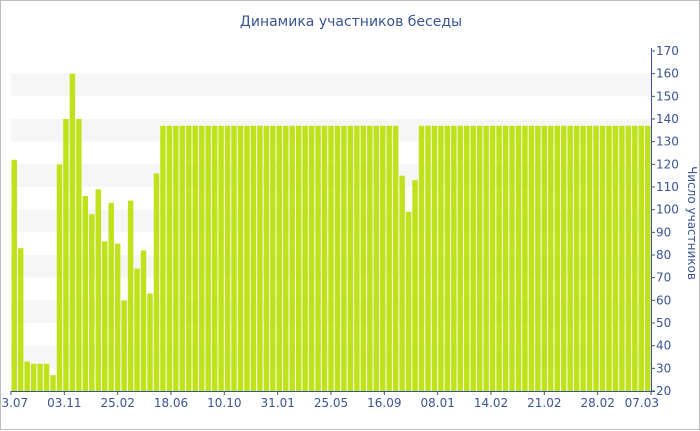 This screenshot has width=700, height=431. I want to click on y-tick-label: 90, so click(663, 232).